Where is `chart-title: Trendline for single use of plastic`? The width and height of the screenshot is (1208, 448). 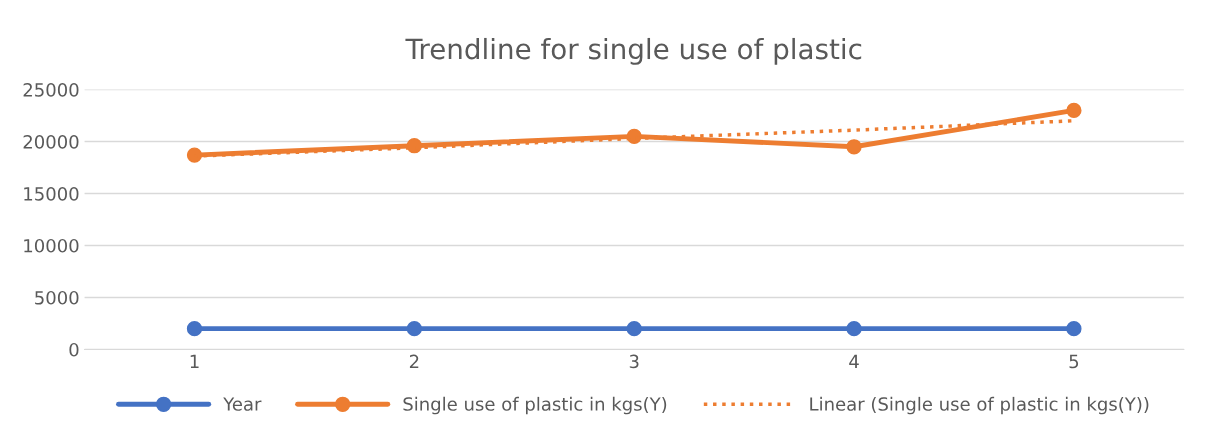
chart-title: Trendline for single use of plastic is located at coordinates (633, 51).